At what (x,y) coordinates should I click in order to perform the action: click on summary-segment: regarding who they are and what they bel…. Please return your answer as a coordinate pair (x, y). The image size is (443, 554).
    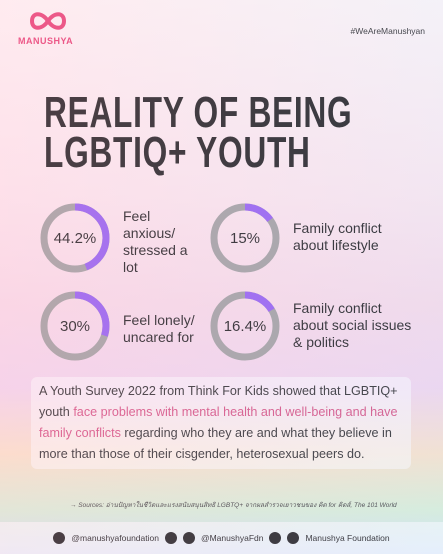
    Looking at the image, I should click on (215, 443).